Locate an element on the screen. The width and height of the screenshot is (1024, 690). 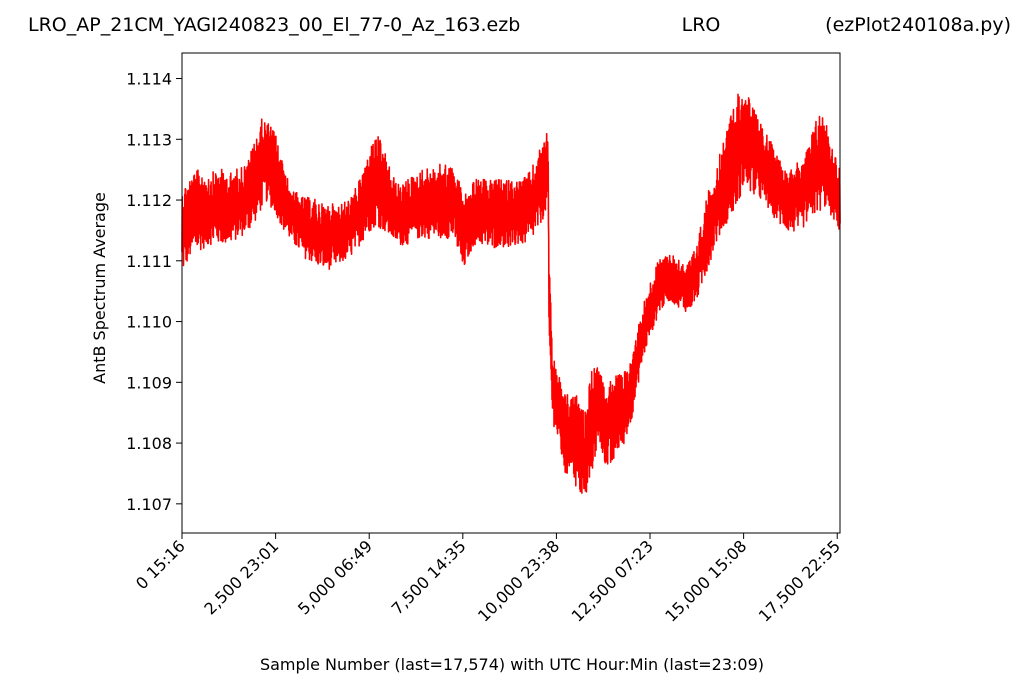
x-tick-label: 7,500 14:35 is located at coordinates (429, 577).